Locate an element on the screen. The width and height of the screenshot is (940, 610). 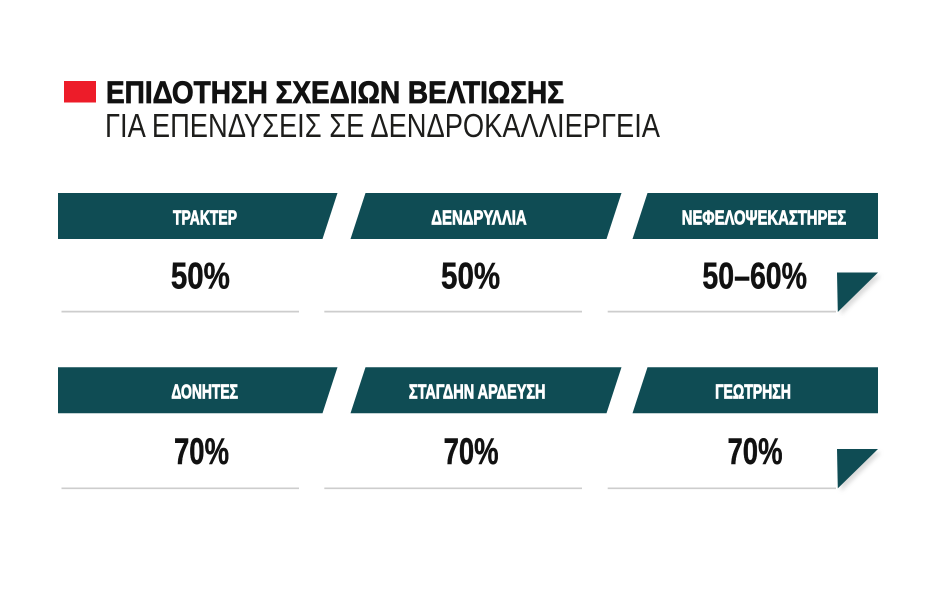
svg-text: ΕΠΙΔΟΤΗΣΗ ΣΧΕΔΙΩΝ ΒΕΛΤΙΩΣΗΣ is located at coordinates (335, 92).